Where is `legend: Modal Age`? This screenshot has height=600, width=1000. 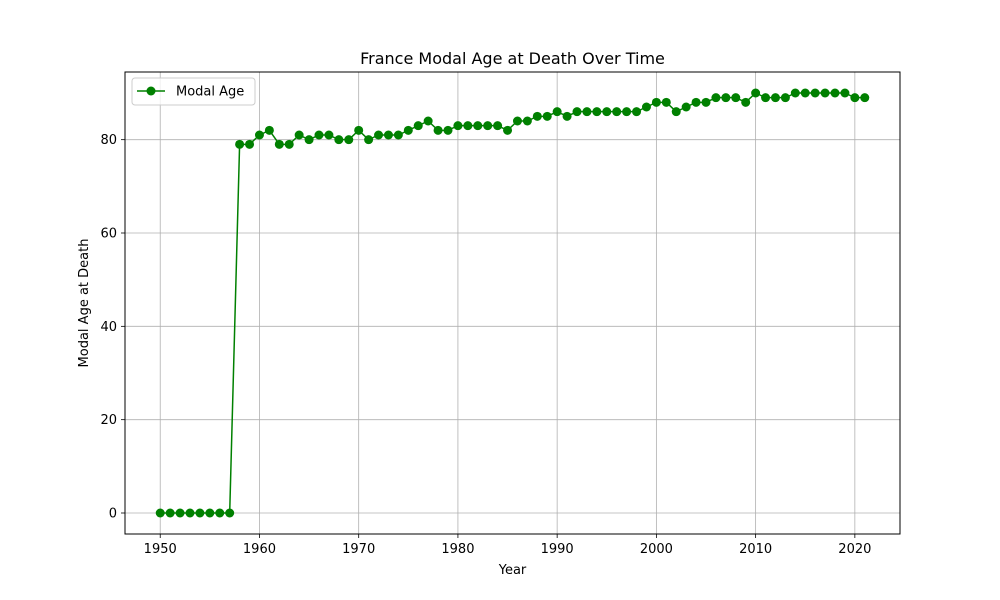 legend: Modal Age is located at coordinates (193, 91).